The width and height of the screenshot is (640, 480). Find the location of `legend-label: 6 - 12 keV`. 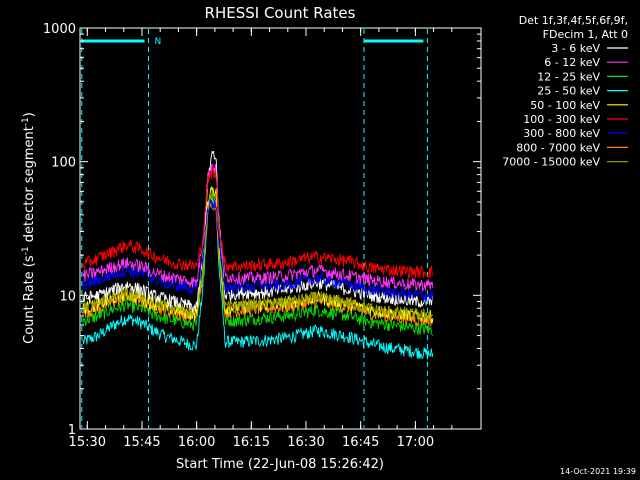

legend-label: 6 - 12 keV is located at coordinates (572, 62).